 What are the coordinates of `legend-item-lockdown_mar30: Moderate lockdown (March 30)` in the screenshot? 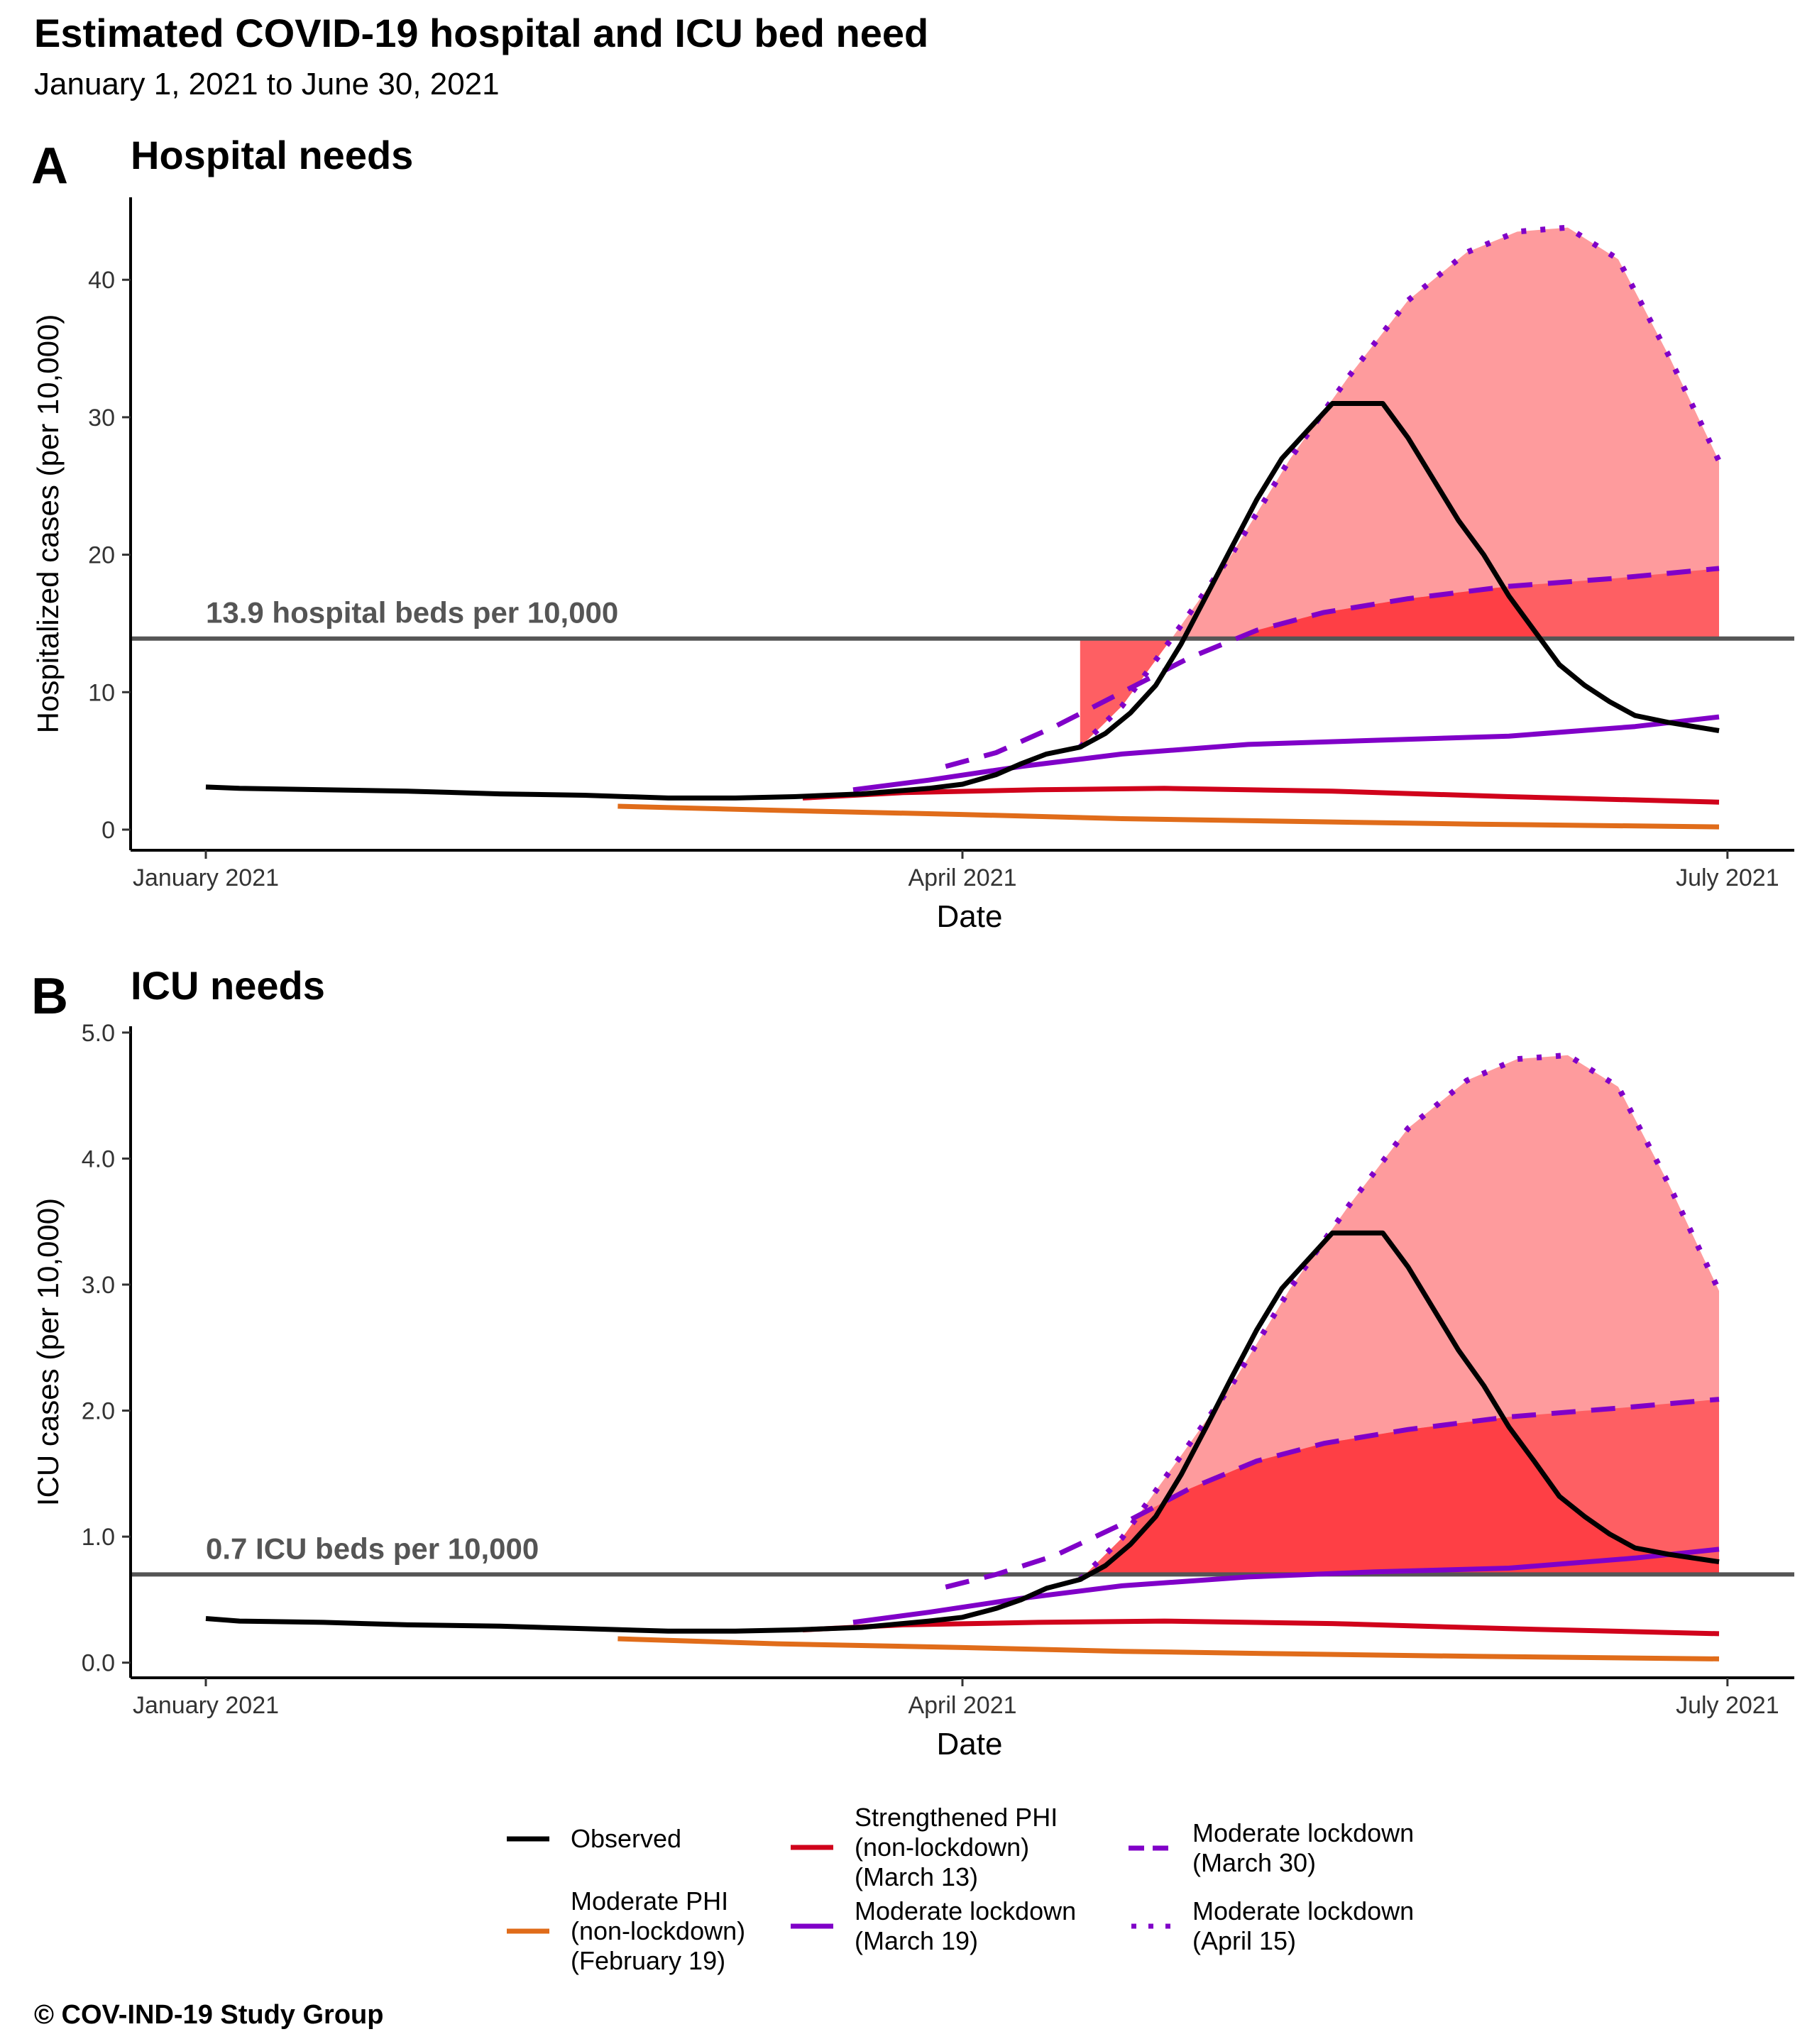 It's located at (1270, 1848).